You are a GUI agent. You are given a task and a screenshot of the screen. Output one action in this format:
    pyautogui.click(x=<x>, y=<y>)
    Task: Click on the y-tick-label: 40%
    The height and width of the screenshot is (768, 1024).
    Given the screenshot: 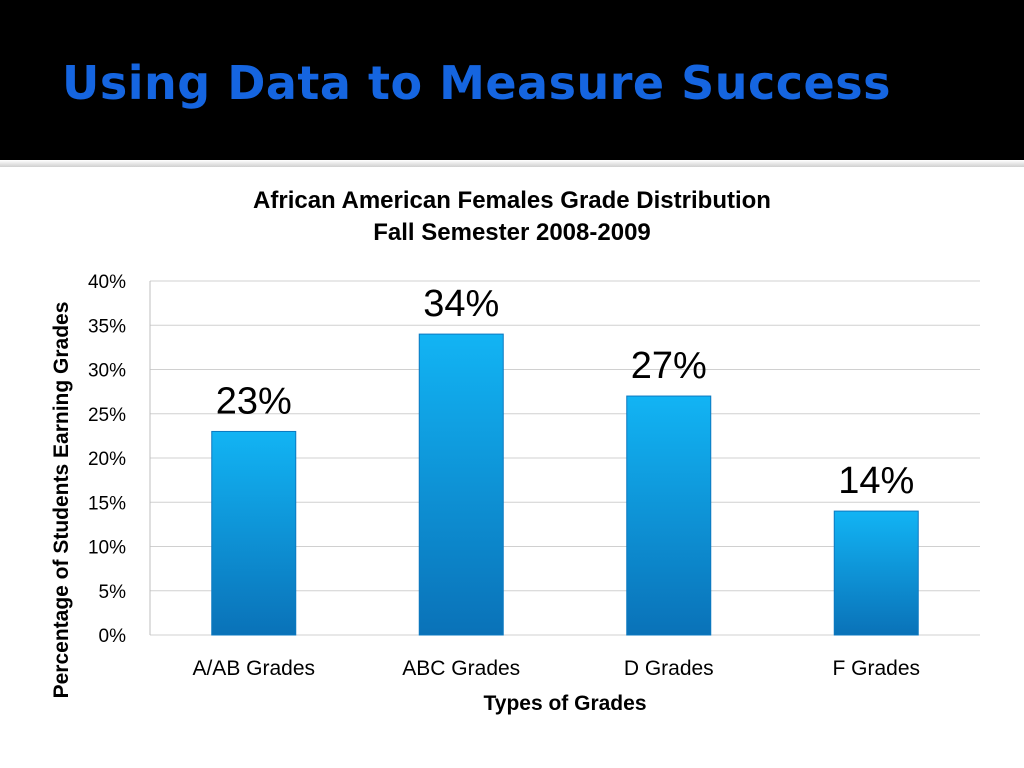 What is the action you would take?
    pyautogui.click(x=107, y=282)
    